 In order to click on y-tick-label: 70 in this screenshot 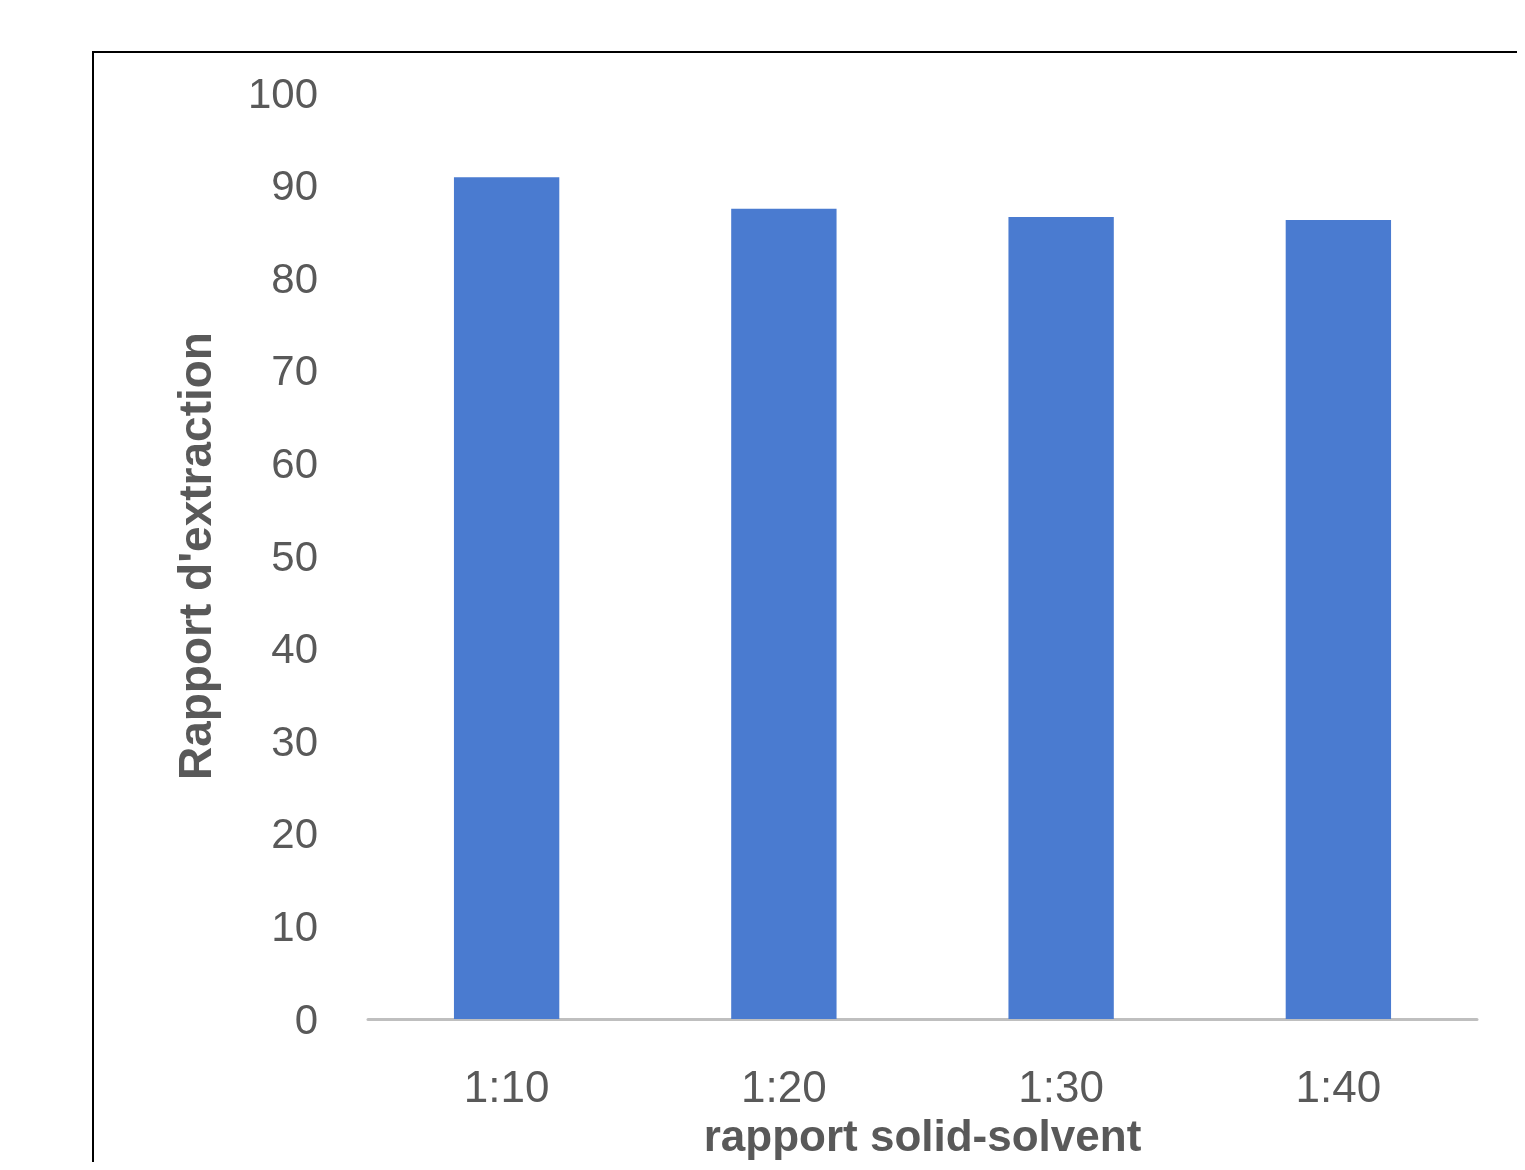, I will do `click(294, 371)`.